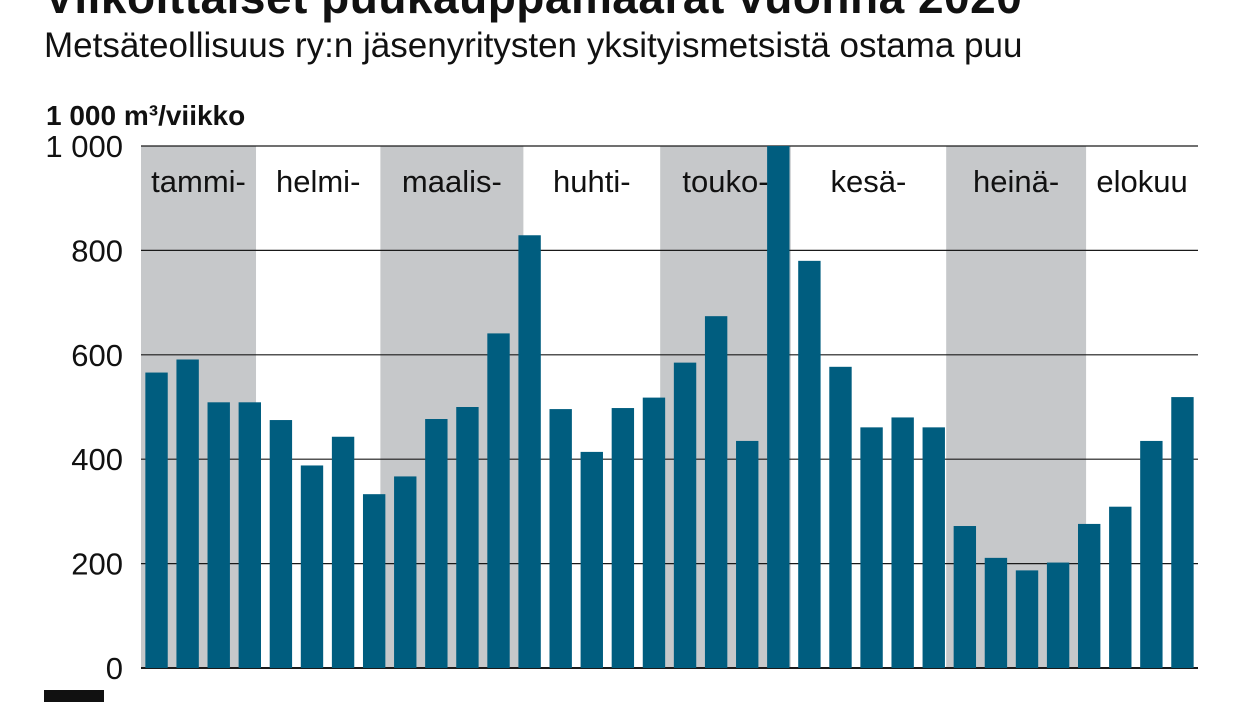 The height and width of the screenshot is (702, 1248). I want to click on month-label: tammi-, so click(198, 181).